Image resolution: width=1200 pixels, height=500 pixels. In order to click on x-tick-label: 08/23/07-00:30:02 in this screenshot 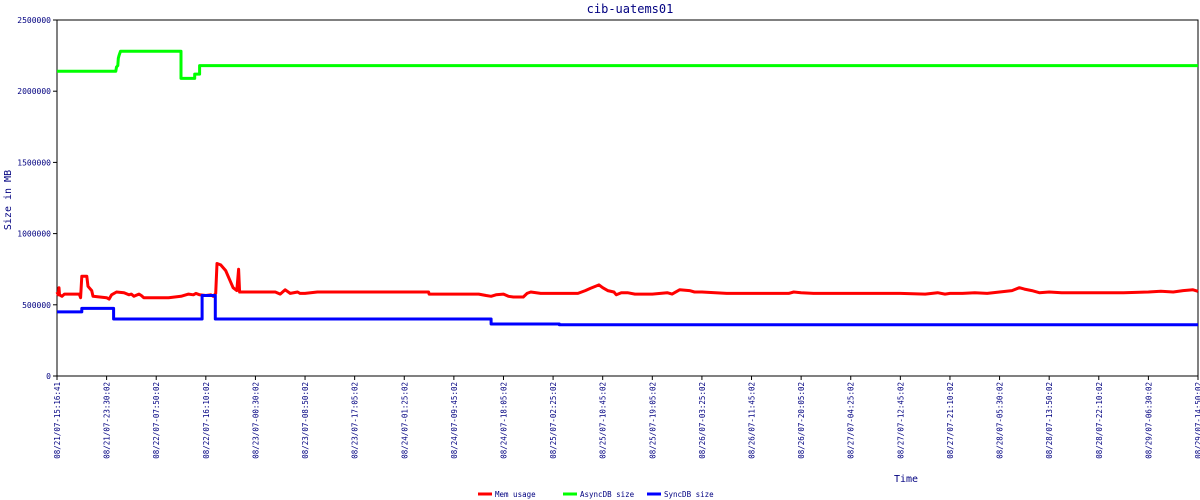, I will do `click(255, 420)`.